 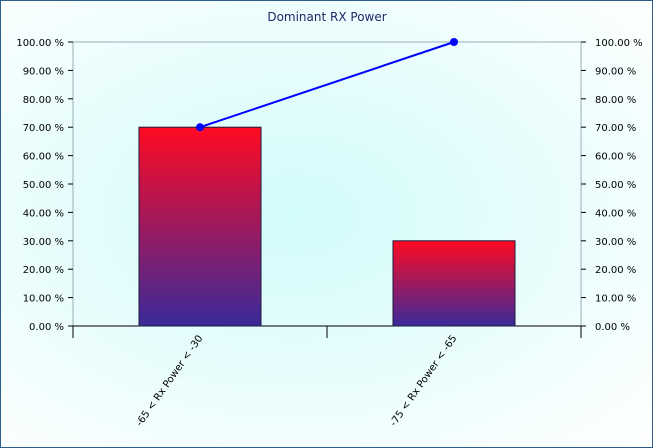 I want to click on chart-title: Dominant RX Power, so click(x=326, y=17).